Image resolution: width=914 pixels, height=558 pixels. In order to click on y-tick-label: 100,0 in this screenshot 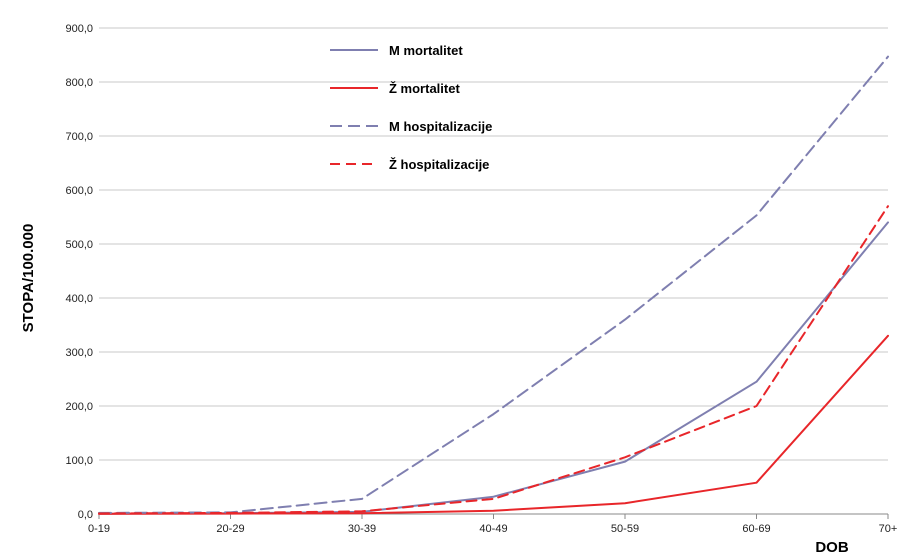, I will do `click(79, 461)`.